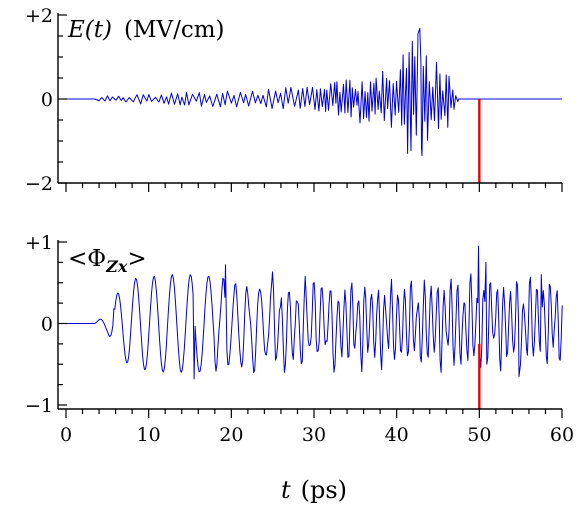 This screenshot has width=579, height=508. Describe the element at coordinates (314, 435) in the screenshot. I see `bottom-xtick-label: 30` at that location.